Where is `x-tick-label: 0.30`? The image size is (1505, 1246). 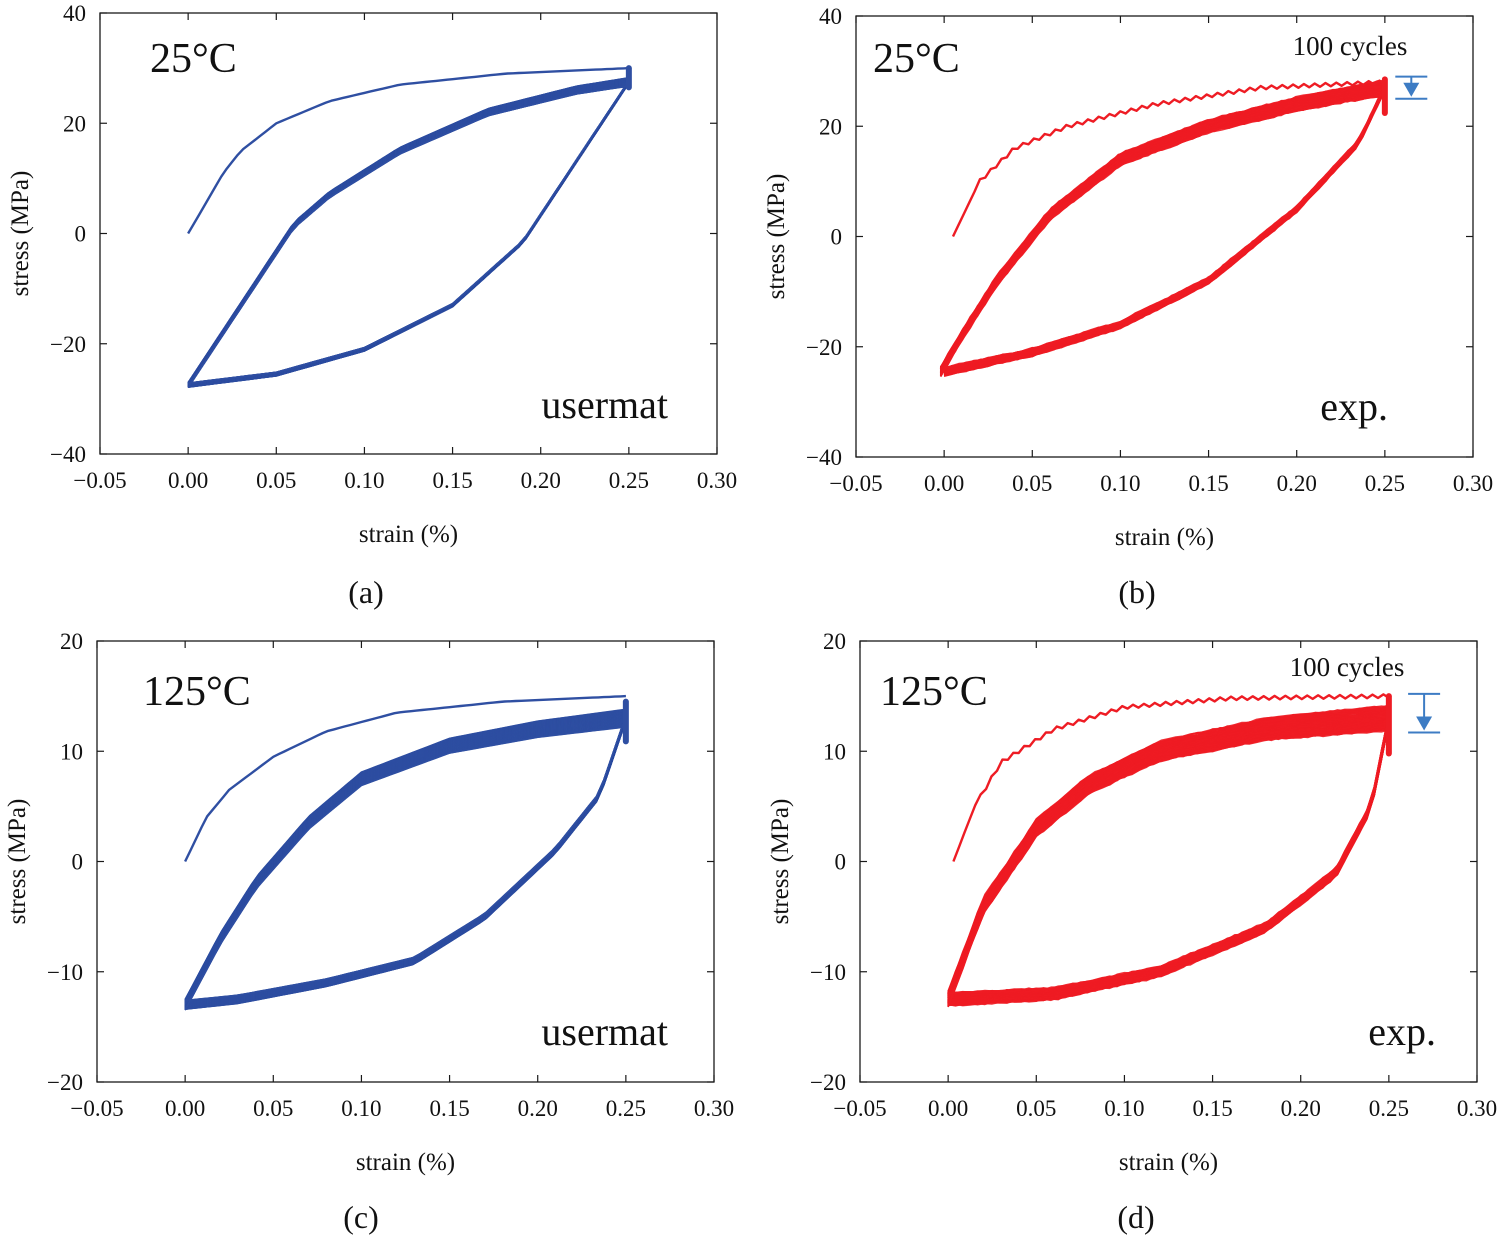
x-tick-label: 0.30 is located at coordinates (1473, 483).